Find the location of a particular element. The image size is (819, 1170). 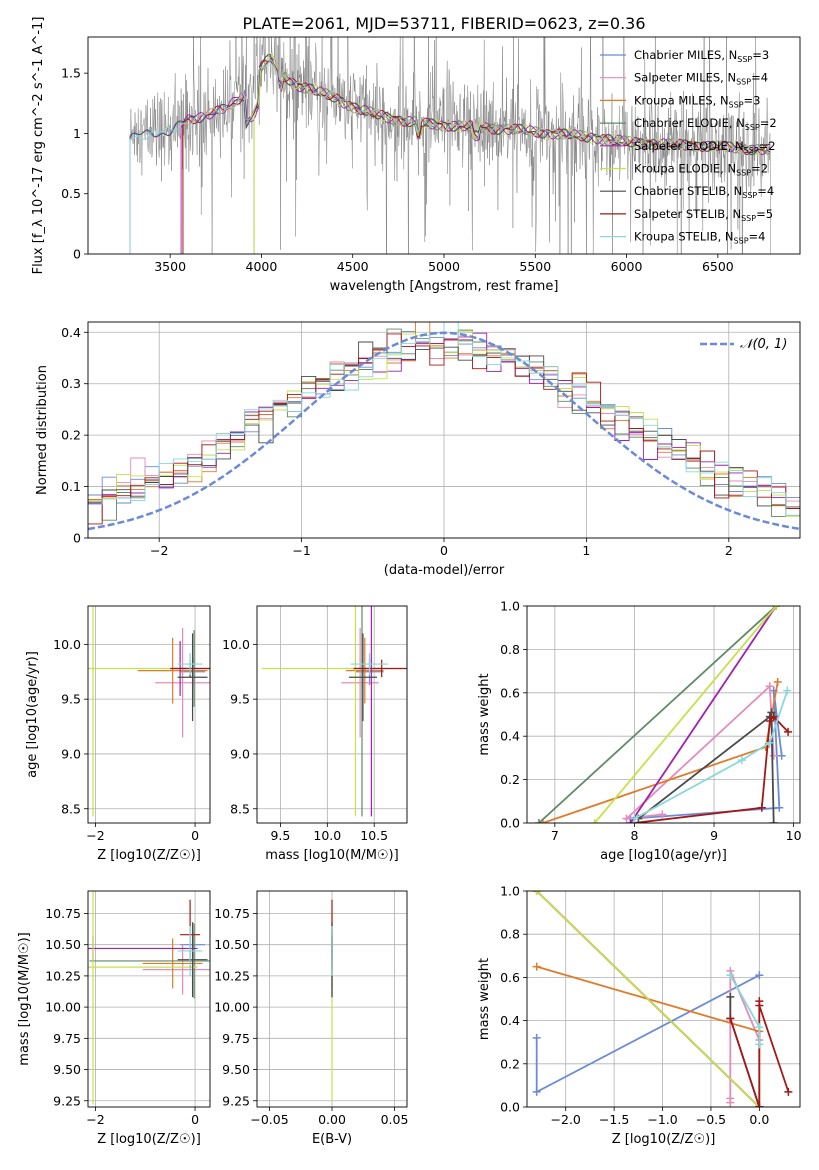

model-spectrum-kroupa_stelib is located at coordinates (450, 156).